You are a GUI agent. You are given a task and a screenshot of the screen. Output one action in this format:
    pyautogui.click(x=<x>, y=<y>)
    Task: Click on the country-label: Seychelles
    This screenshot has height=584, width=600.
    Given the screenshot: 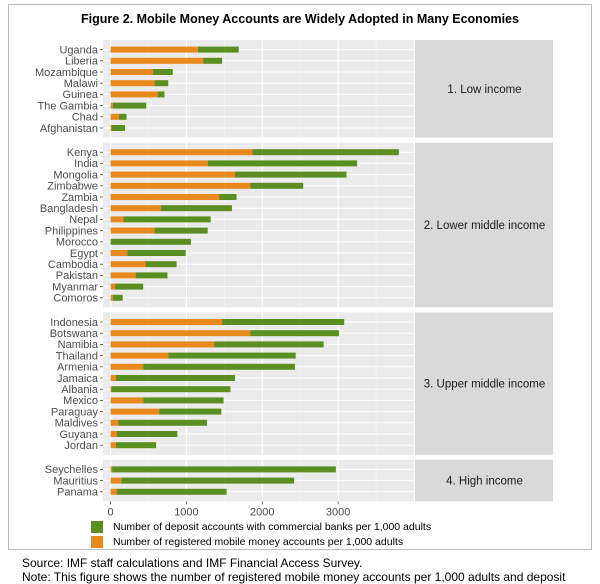 What is the action you would take?
    pyautogui.click(x=72, y=470)
    